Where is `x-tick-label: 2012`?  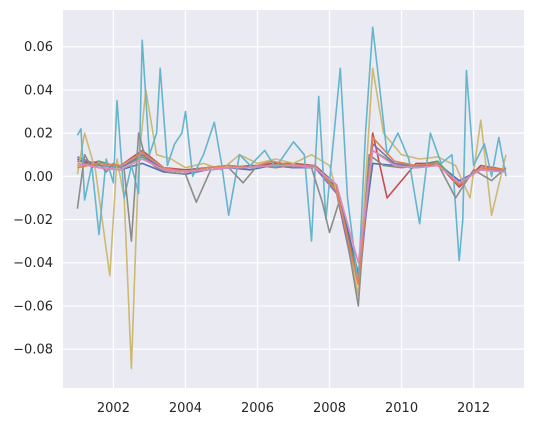
x-tick-label: 2012 is located at coordinates (473, 408).